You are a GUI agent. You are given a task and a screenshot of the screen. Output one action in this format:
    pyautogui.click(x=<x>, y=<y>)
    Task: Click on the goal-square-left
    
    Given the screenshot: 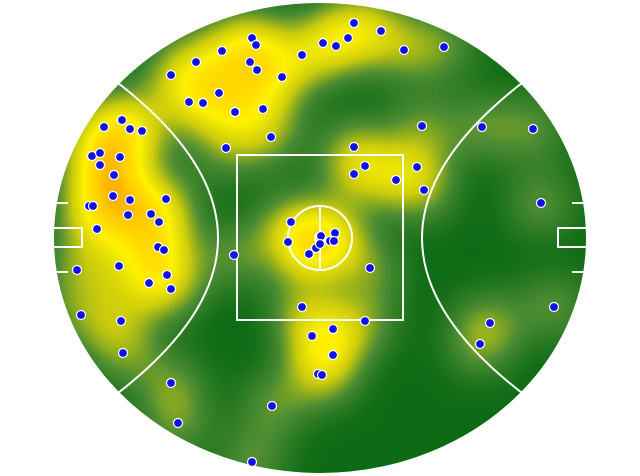 What is the action you would take?
    pyautogui.click(x=67, y=237)
    